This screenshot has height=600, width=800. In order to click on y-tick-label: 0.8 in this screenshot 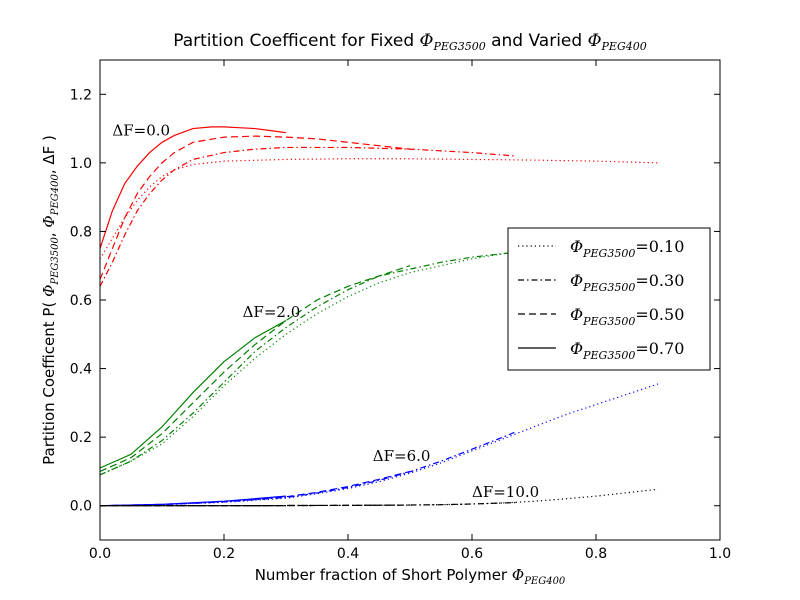, I will do `click(81, 232)`.